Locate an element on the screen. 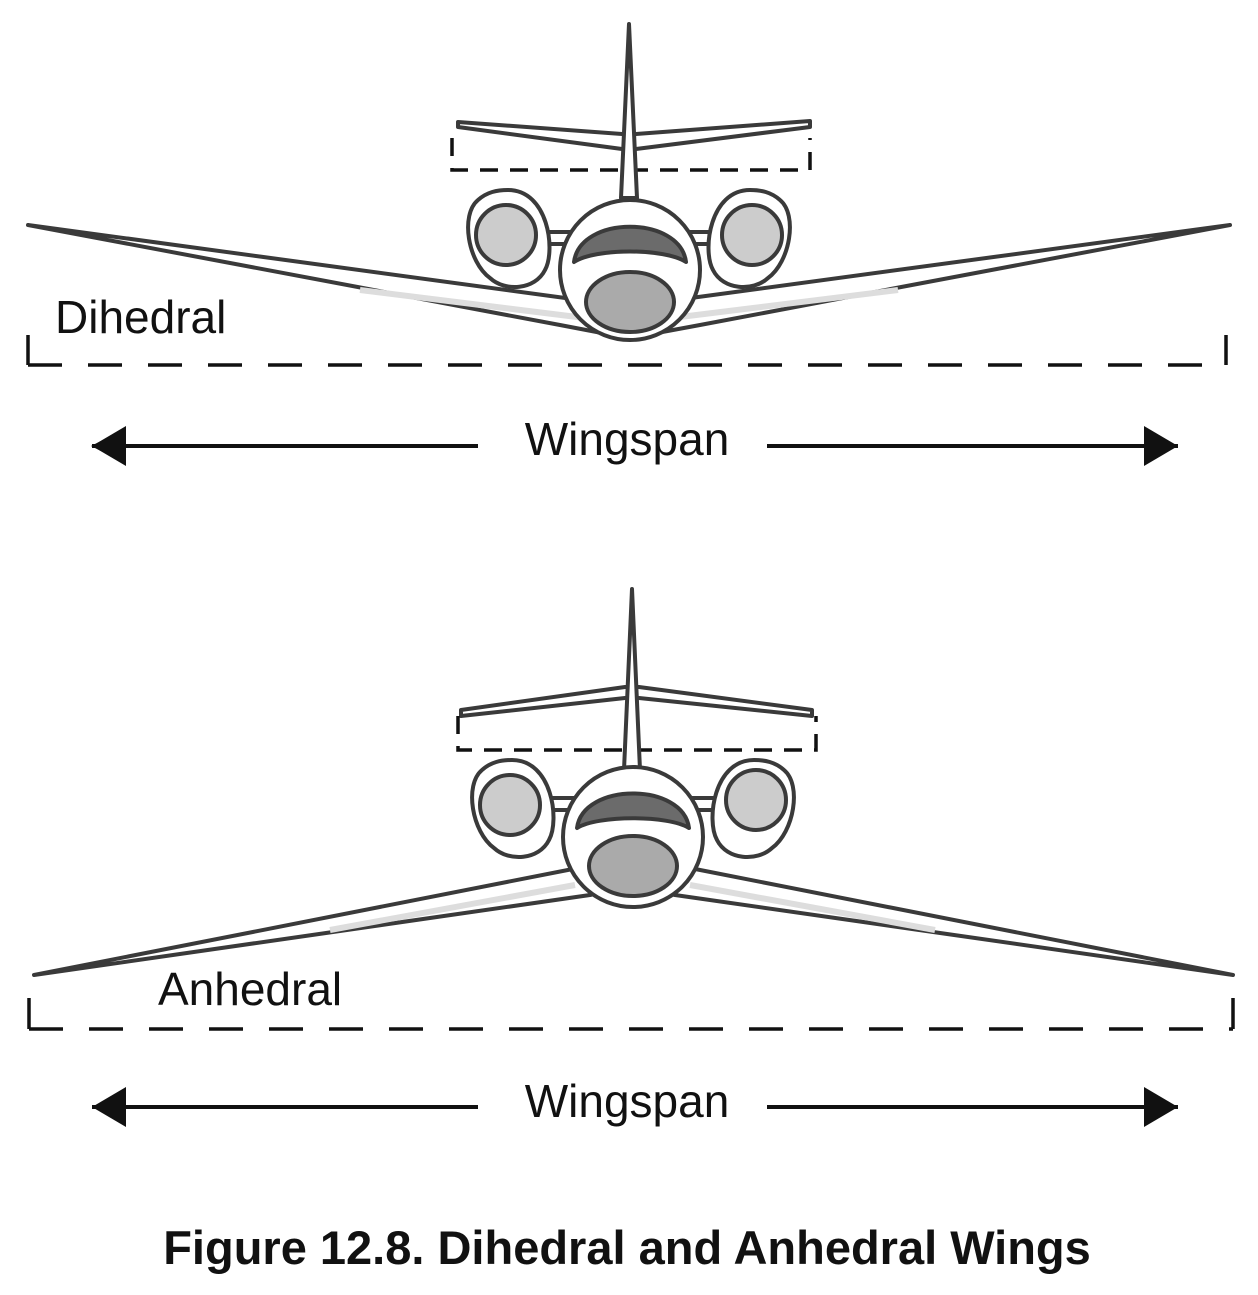  left-wing is located at coordinates (323, 921).